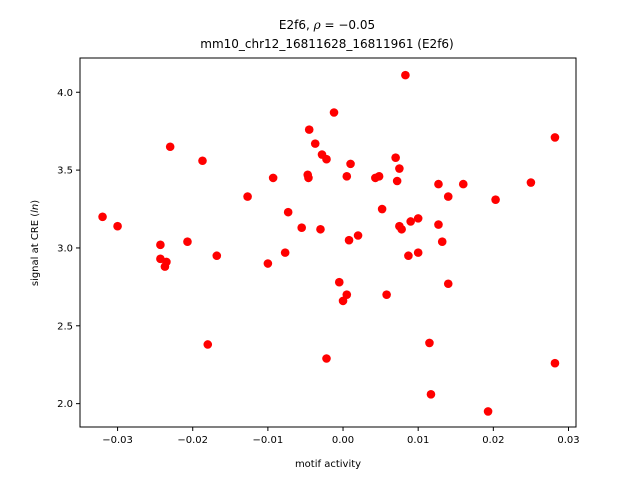 The width and height of the screenshot is (640, 480). What do you see at coordinates (418, 440) in the screenshot?
I see `x-tick-label: 0.01` at bounding box center [418, 440].